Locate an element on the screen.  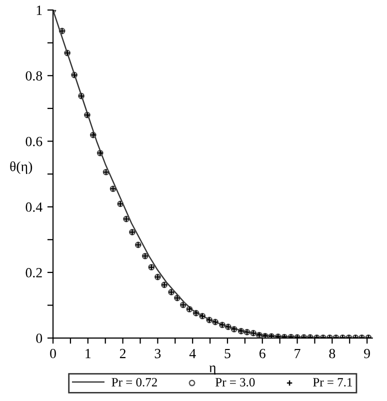
y-tick-label: 0 is located at coordinates (39, 338).